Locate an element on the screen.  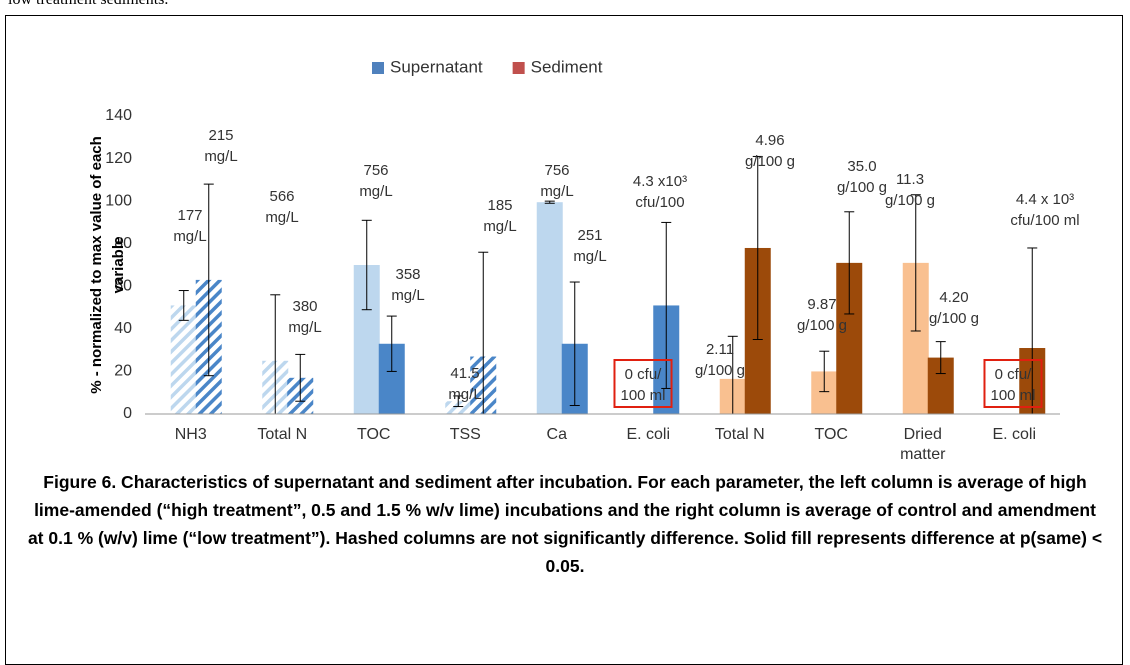
x-tick-label: NH3 is located at coordinates (190, 434).